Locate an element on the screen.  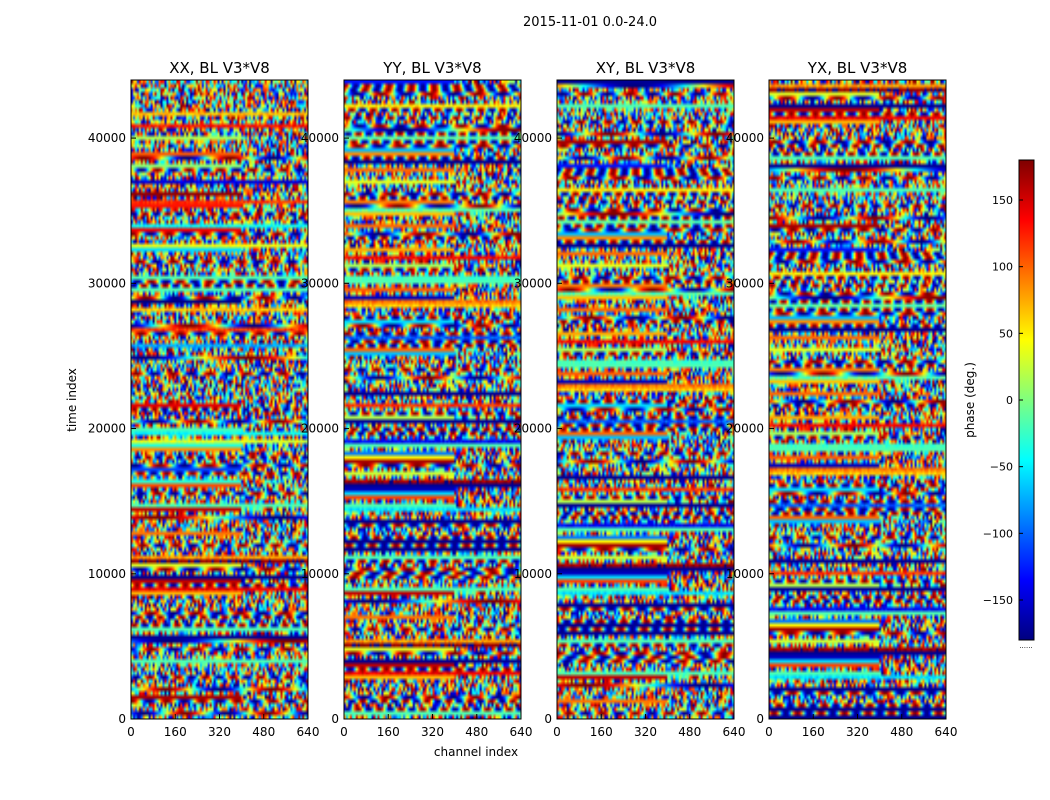
y-axis-label: time index is located at coordinates (72, 400).